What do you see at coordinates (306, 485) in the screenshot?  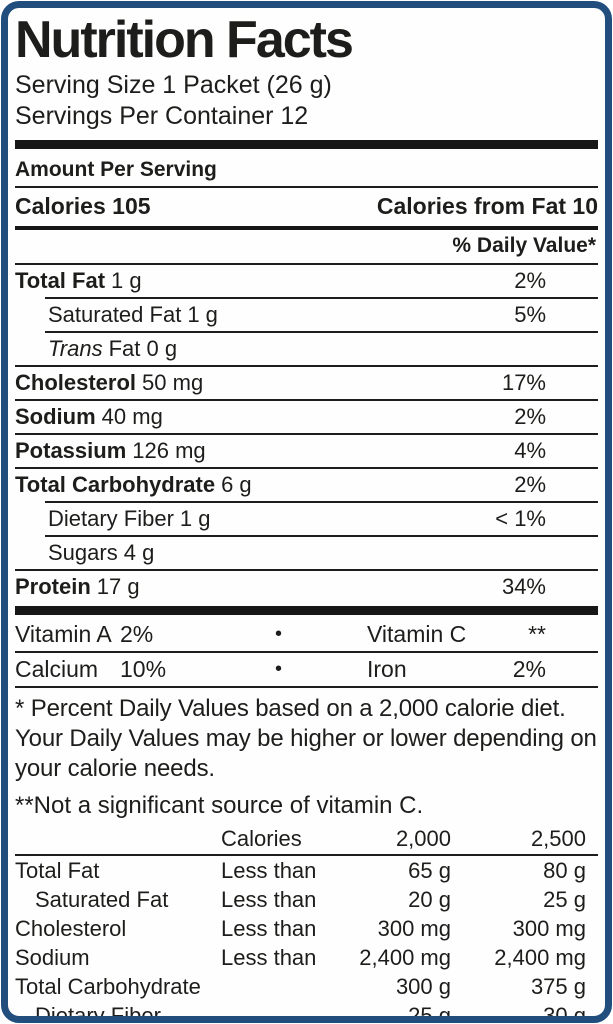 I see `nutrient-row-total-carbohydrate: Total Carbohydrate 6 g 2%` at bounding box center [306, 485].